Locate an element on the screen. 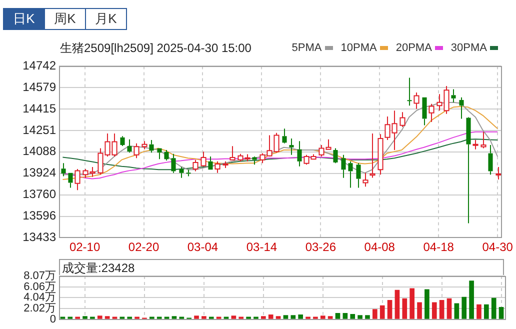  legend-label: 10PMA is located at coordinates (358, 48).